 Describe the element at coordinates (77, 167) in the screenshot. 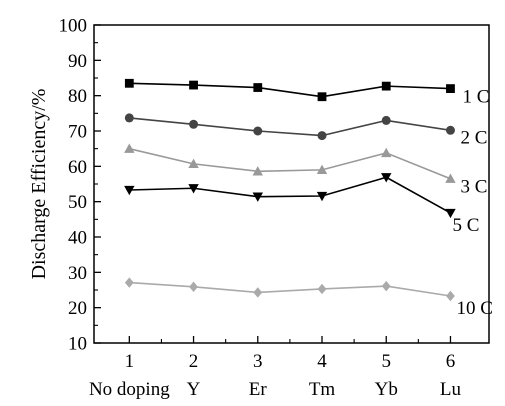

I see `y-tick-label: 60` at that location.